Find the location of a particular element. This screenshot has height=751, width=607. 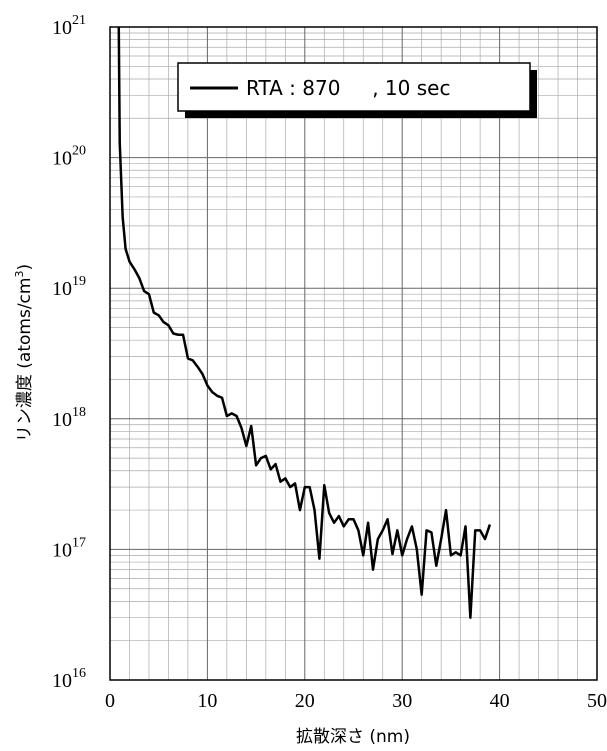

y-tick-exponent: 21 is located at coordinates (79, 20).